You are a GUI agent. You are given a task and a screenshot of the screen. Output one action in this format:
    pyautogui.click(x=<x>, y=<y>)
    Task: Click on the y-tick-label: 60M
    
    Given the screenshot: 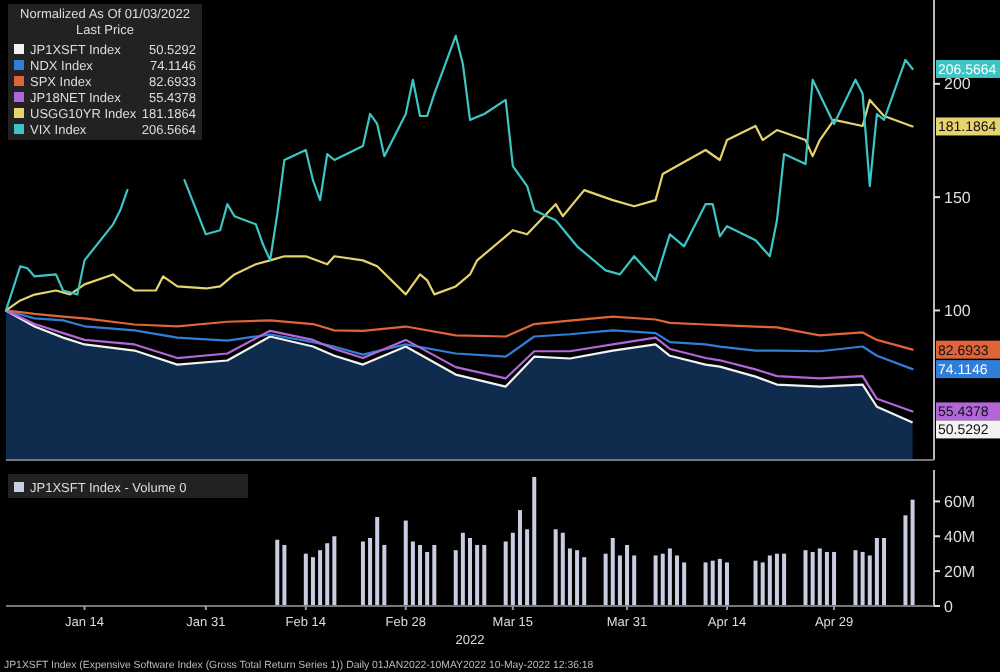 What is the action you would take?
    pyautogui.click(x=960, y=501)
    